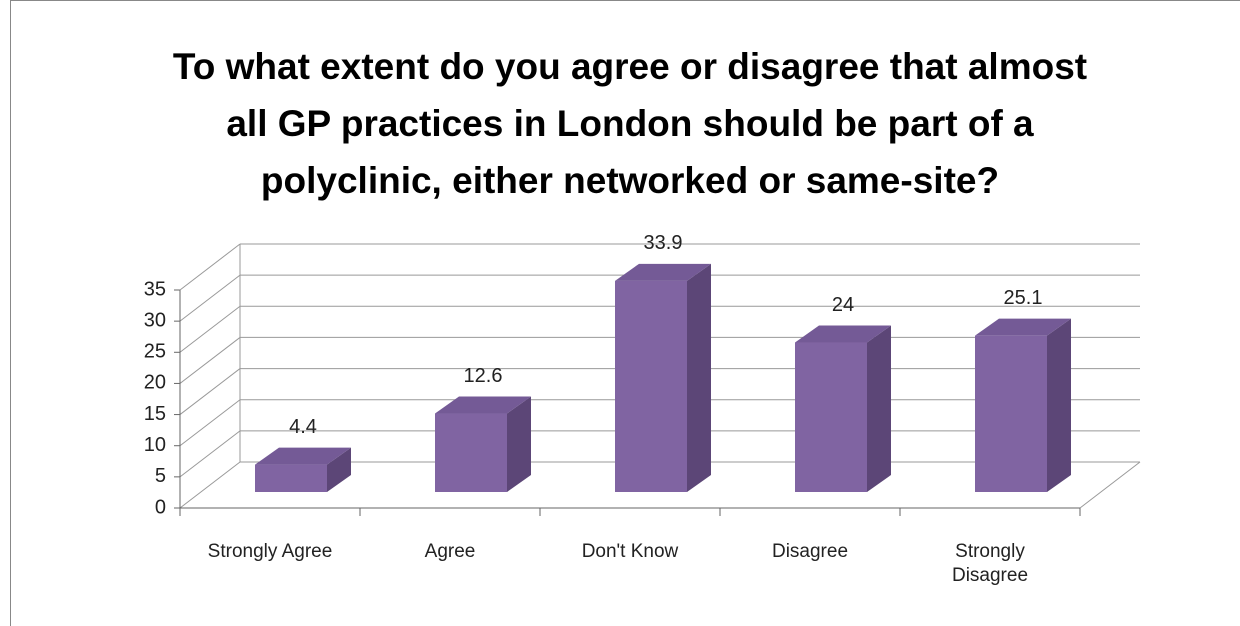 Image resolution: width=1240 pixels, height=626 pixels. Describe the element at coordinates (155, 289) in the screenshot. I see `y-tick-label: 35` at that location.